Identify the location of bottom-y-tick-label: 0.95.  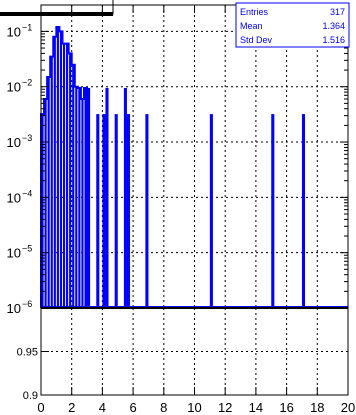
(27, 353).